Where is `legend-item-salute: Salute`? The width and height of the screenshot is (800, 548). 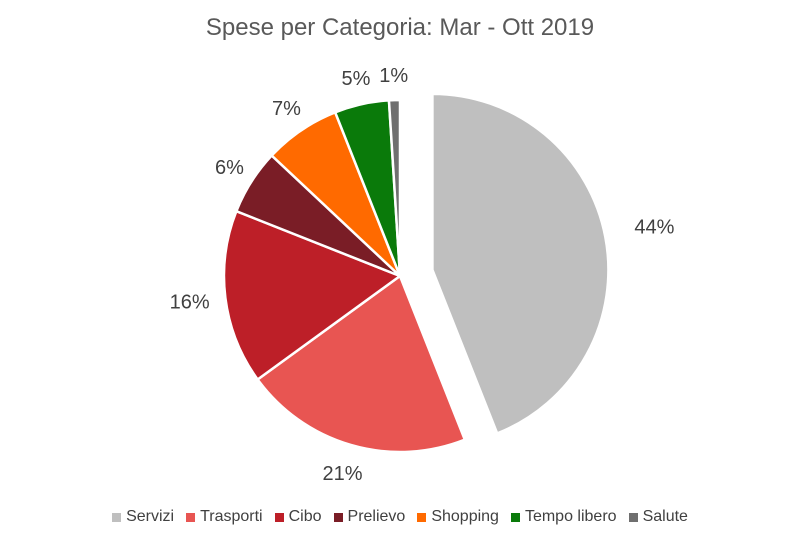
legend-item-salute: Salute is located at coordinates (658, 517).